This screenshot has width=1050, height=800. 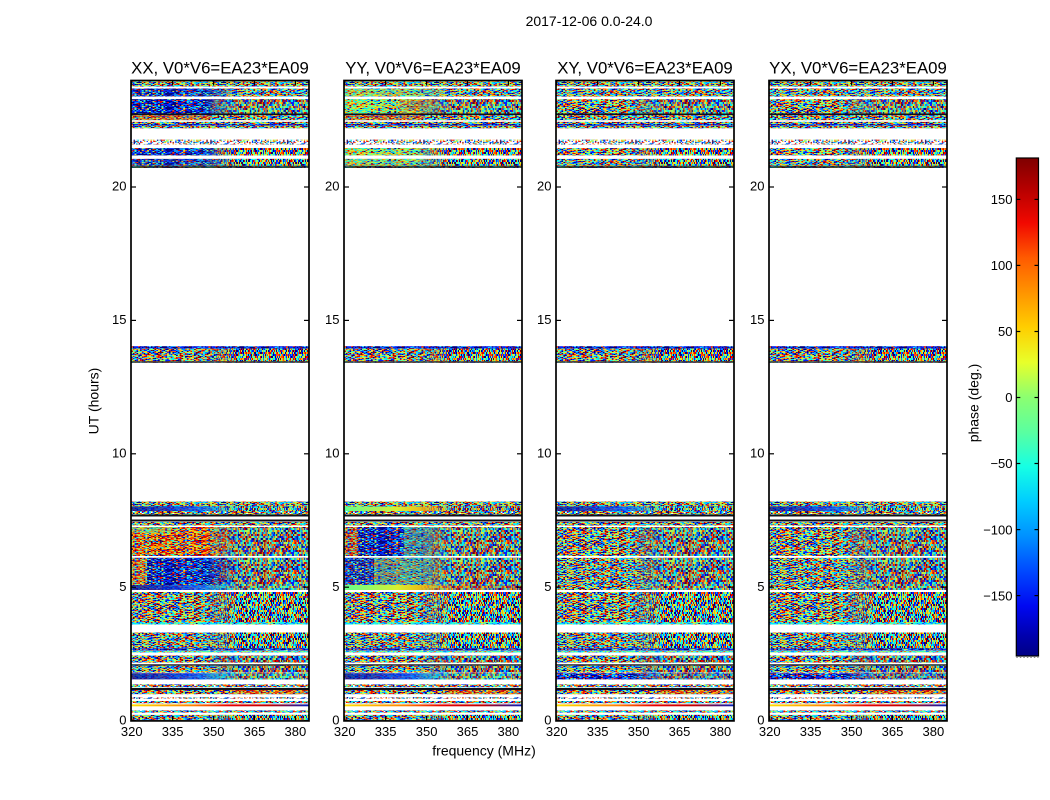 I want to click on svg-text: 50, so click(x=1005, y=331).